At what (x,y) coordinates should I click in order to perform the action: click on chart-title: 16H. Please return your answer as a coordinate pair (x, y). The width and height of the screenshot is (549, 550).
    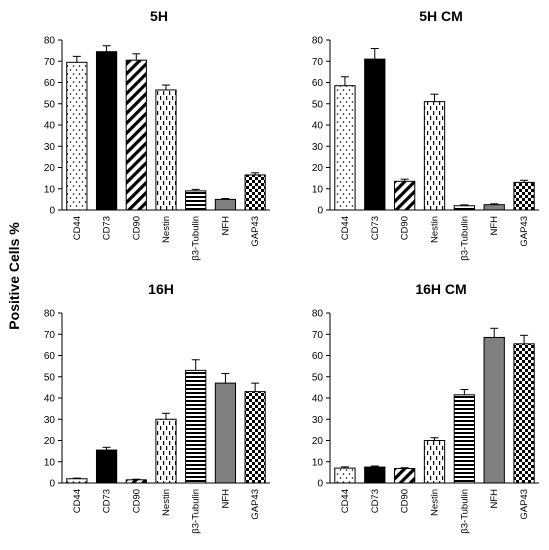
    Looking at the image, I should click on (161, 289).